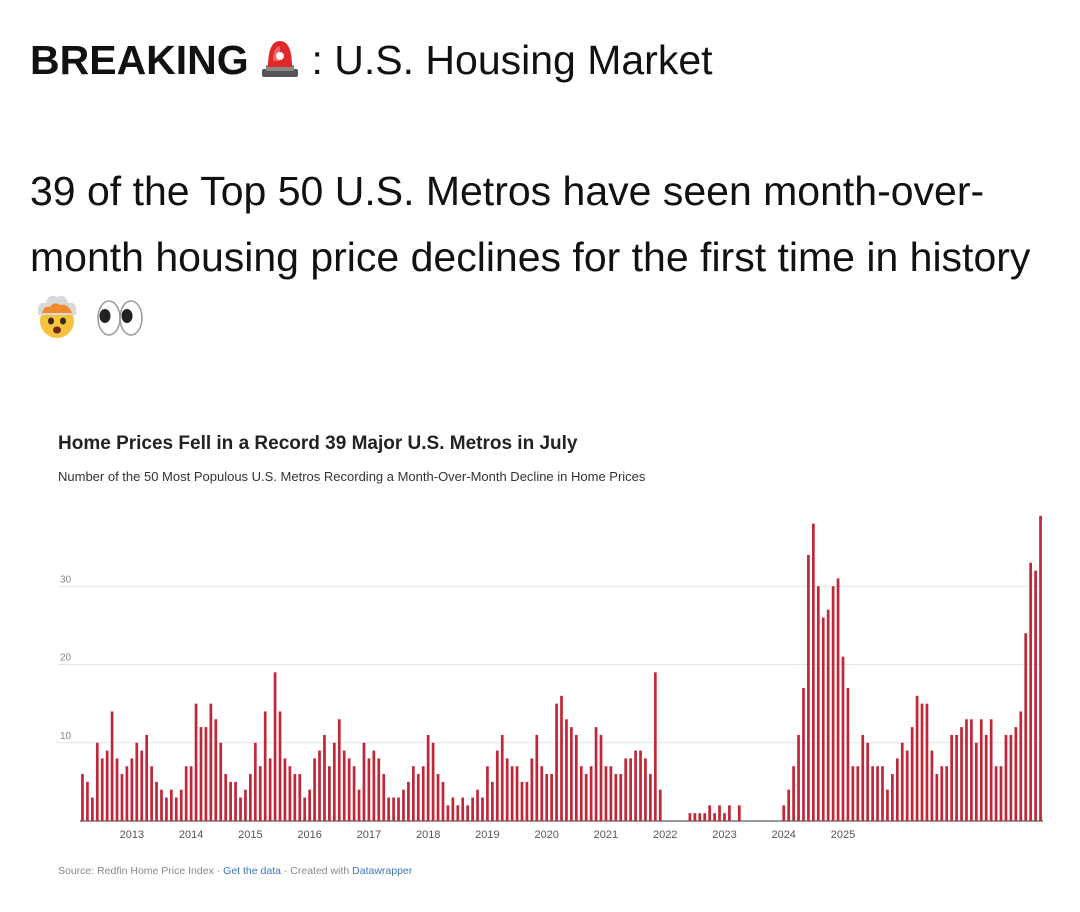 The image size is (1080, 912). What do you see at coordinates (66, 658) in the screenshot?
I see `y-tick-label: 20` at bounding box center [66, 658].